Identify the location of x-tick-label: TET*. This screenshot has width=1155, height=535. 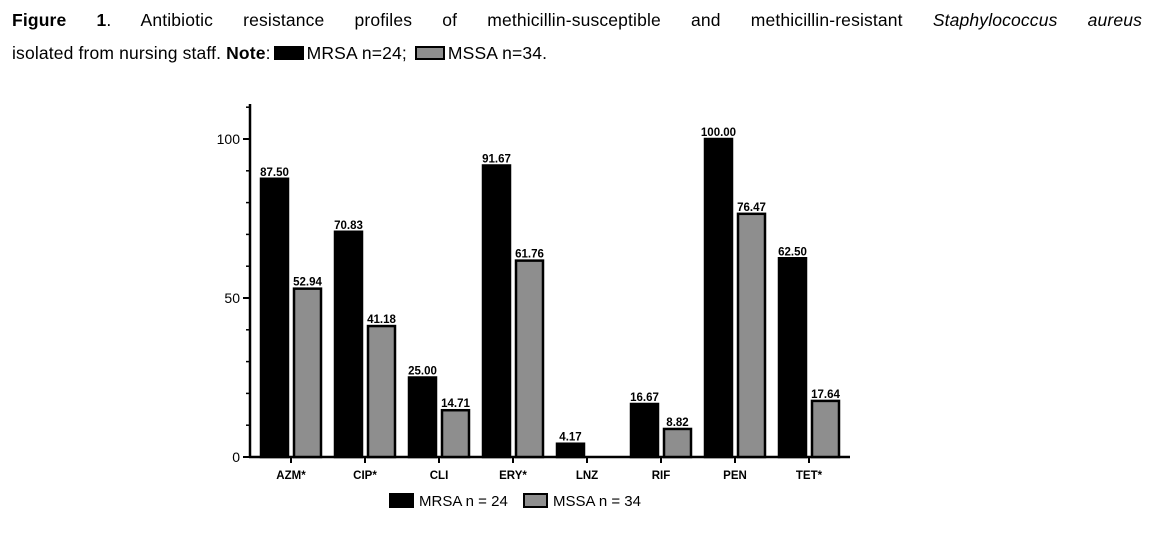
(809, 476).